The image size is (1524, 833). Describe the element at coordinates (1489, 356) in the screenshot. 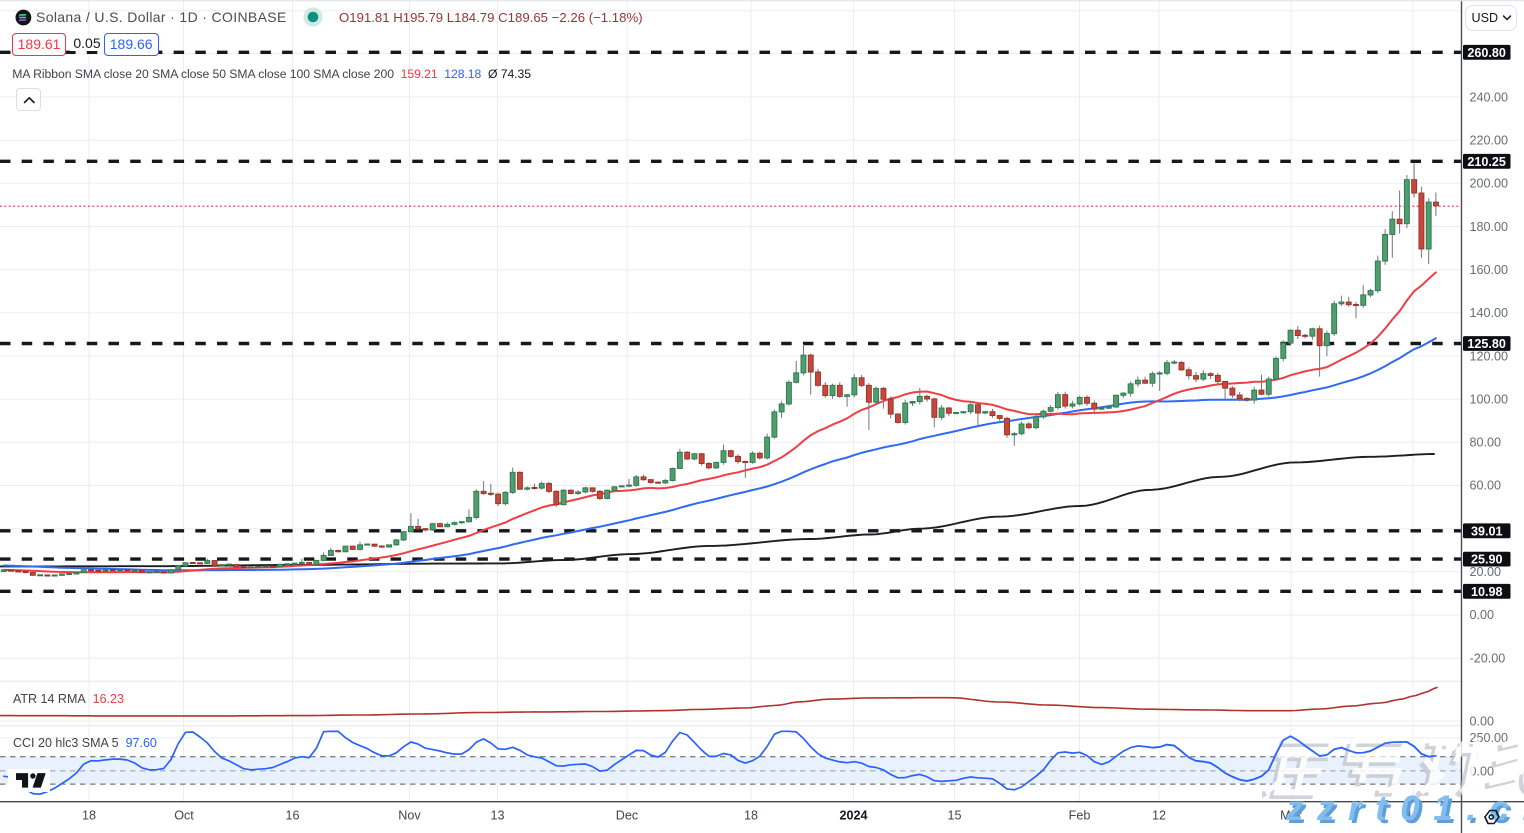

I see `svg-text: 120.00` at that location.